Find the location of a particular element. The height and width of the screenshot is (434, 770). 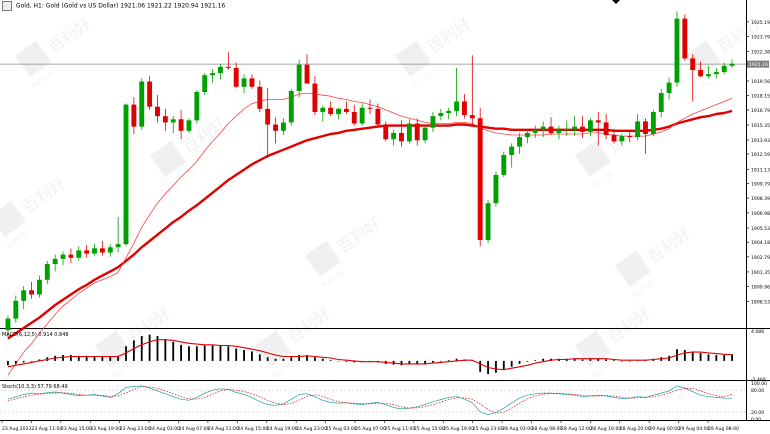

y-tick-label: 1913.93 is located at coordinates (760, 141).